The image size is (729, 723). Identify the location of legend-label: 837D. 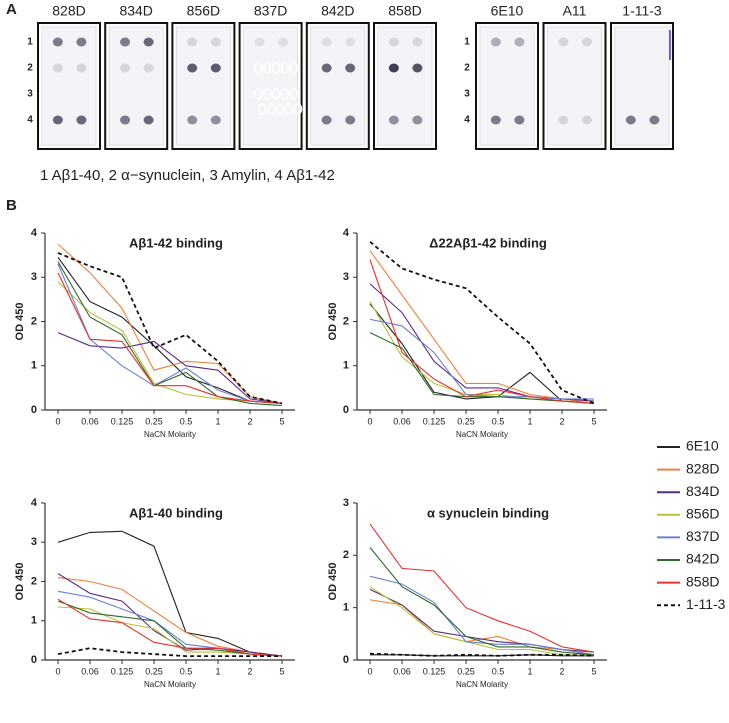
(702, 536).